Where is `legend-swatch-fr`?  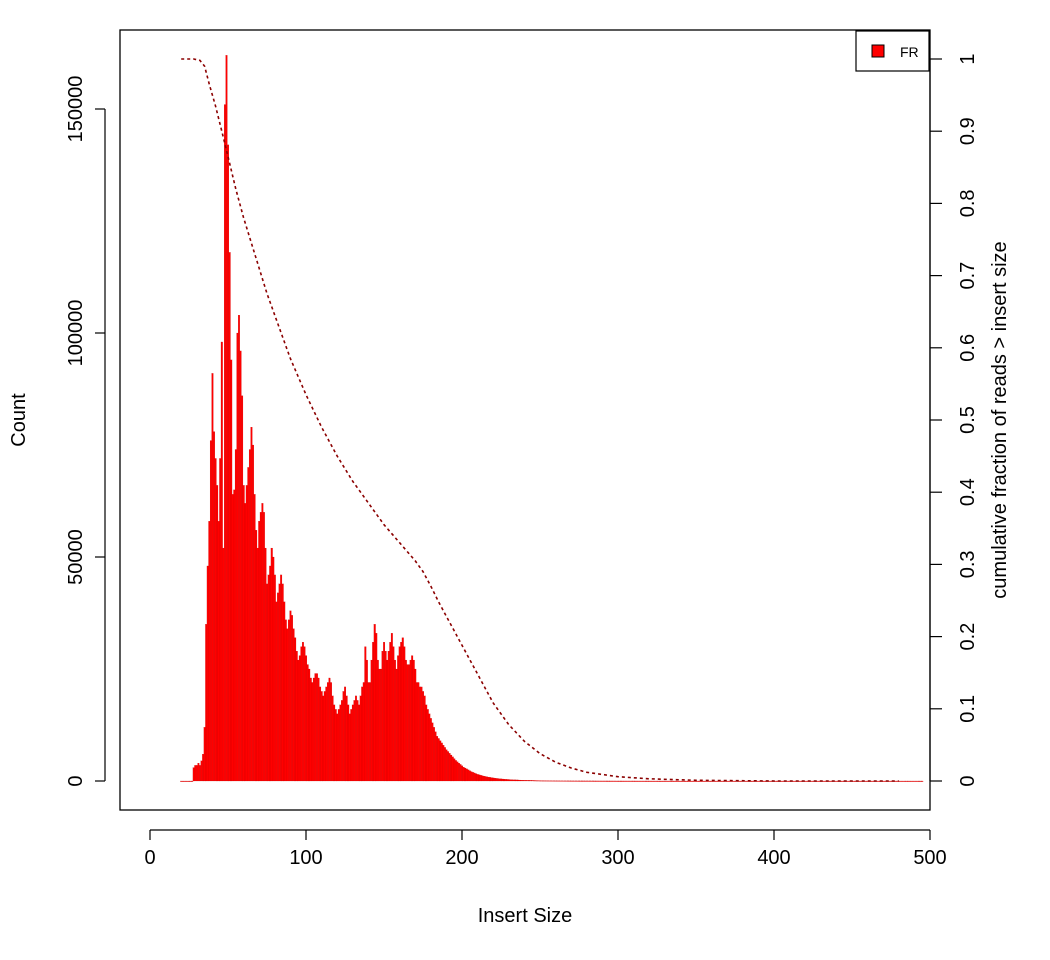
legend-swatch-fr is located at coordinates (878, 51).